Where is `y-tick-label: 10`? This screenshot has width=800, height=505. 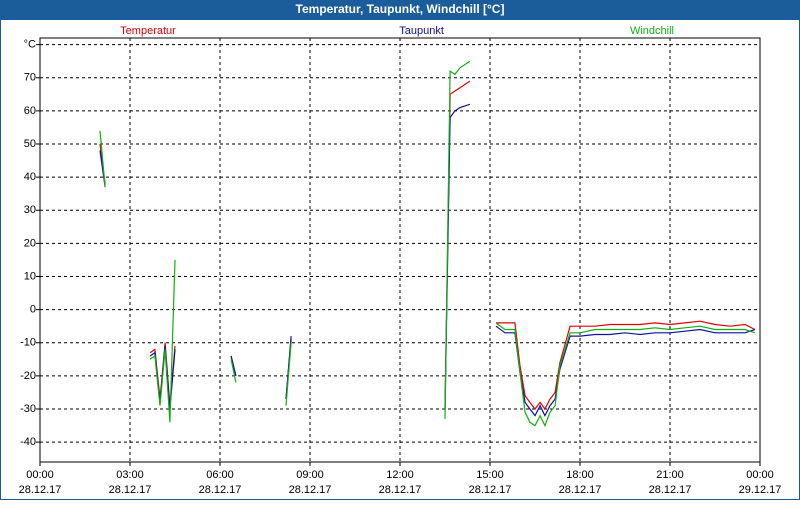
y-tick-label: 10 is located at coordinates (30, 276).